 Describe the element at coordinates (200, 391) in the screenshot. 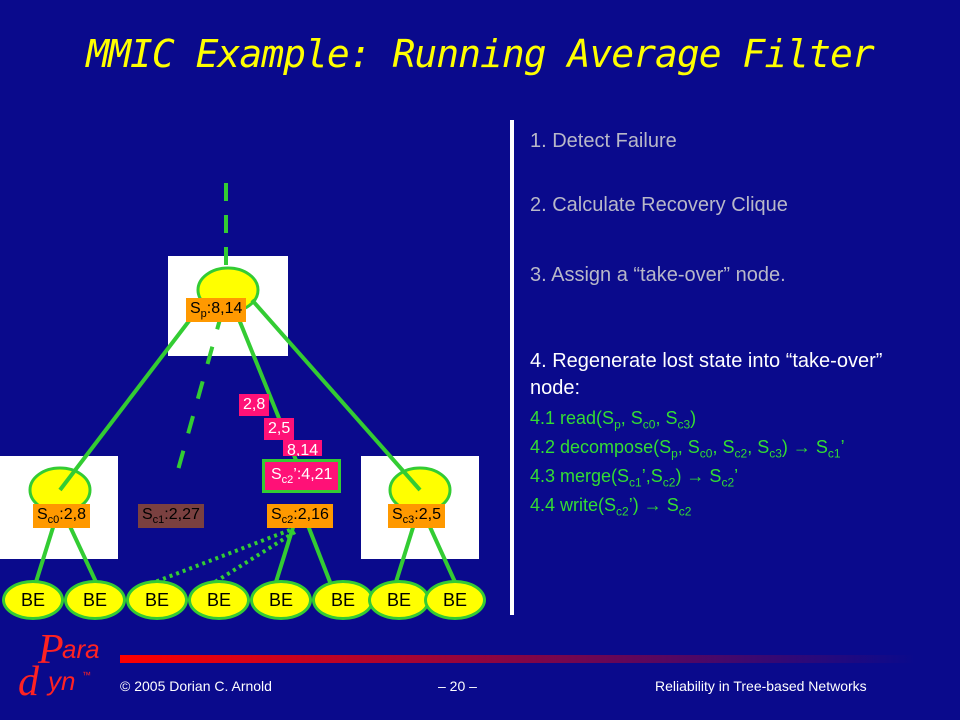

I see `edge-root-c1-failed` at that location.